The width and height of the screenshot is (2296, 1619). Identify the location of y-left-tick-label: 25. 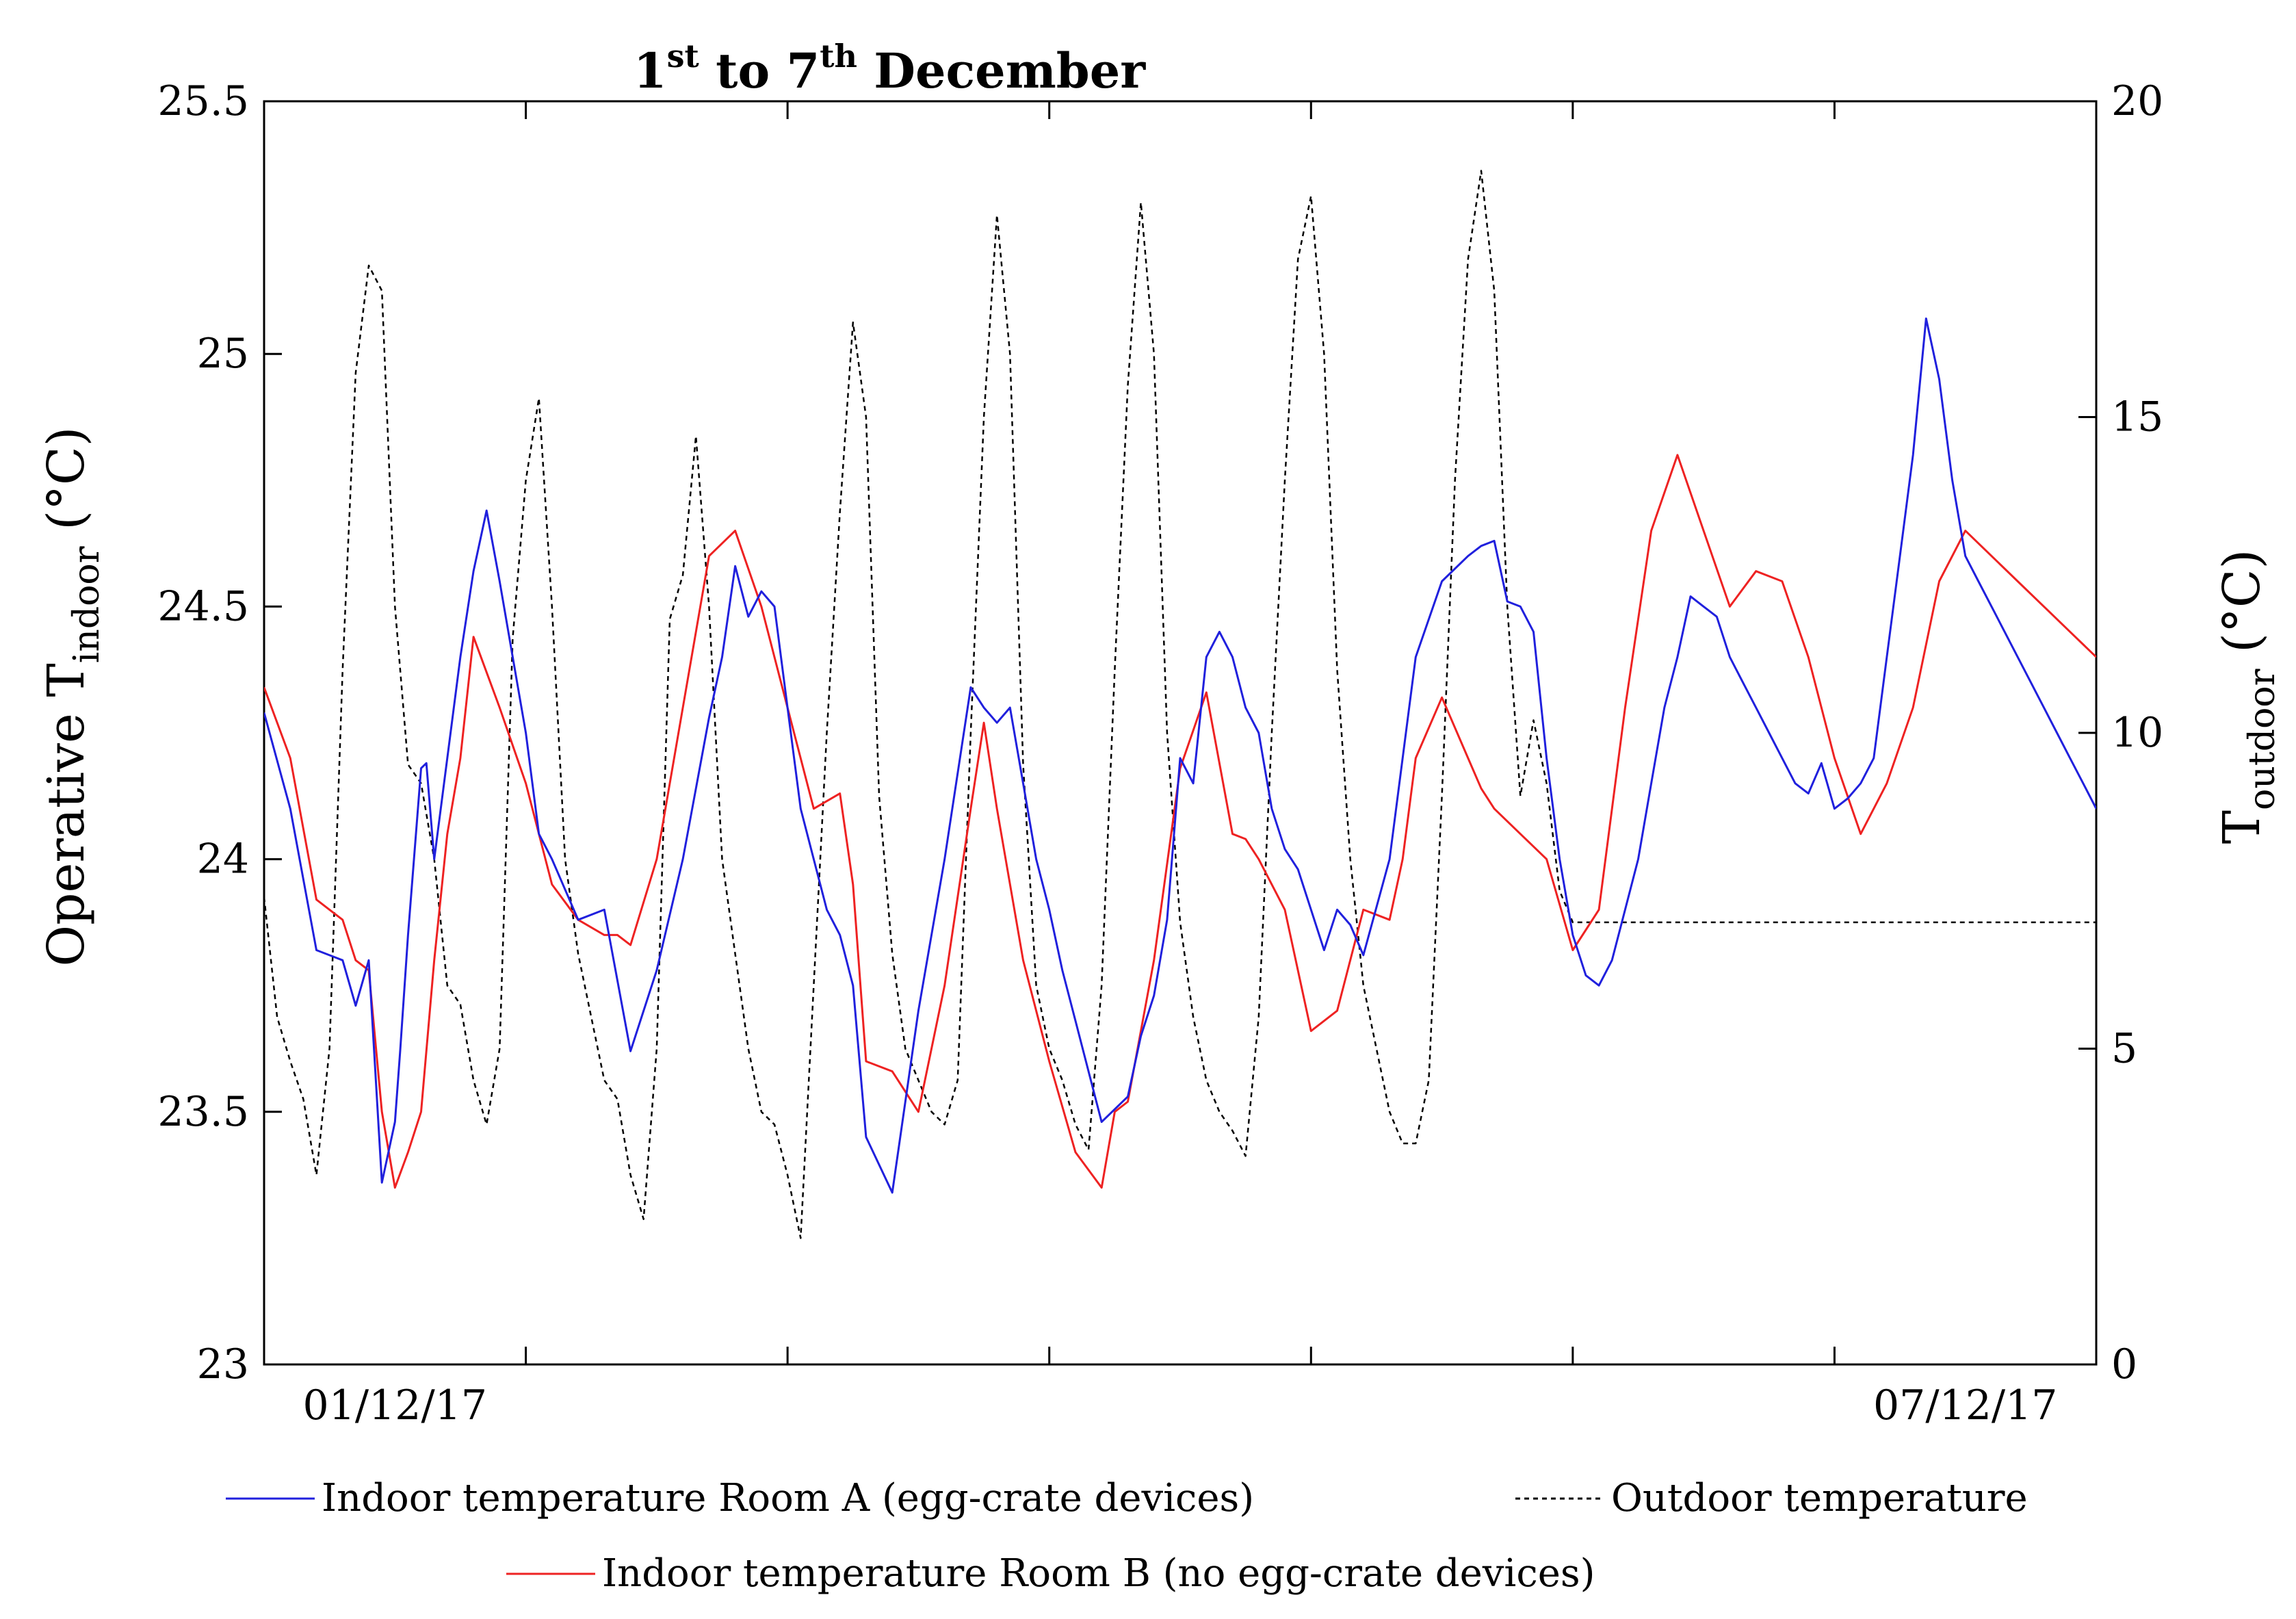
(223, 354).